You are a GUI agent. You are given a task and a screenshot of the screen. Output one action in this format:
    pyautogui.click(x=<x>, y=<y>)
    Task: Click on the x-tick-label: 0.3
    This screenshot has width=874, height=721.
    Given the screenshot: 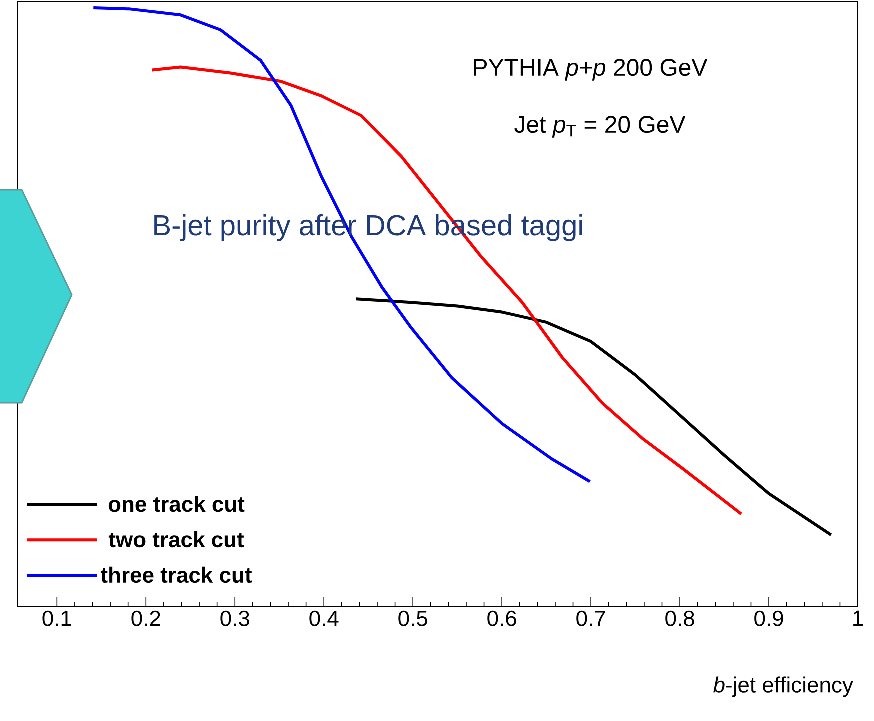 What is the action you would take?
    pyautogui.click(x=235, y=618)
    